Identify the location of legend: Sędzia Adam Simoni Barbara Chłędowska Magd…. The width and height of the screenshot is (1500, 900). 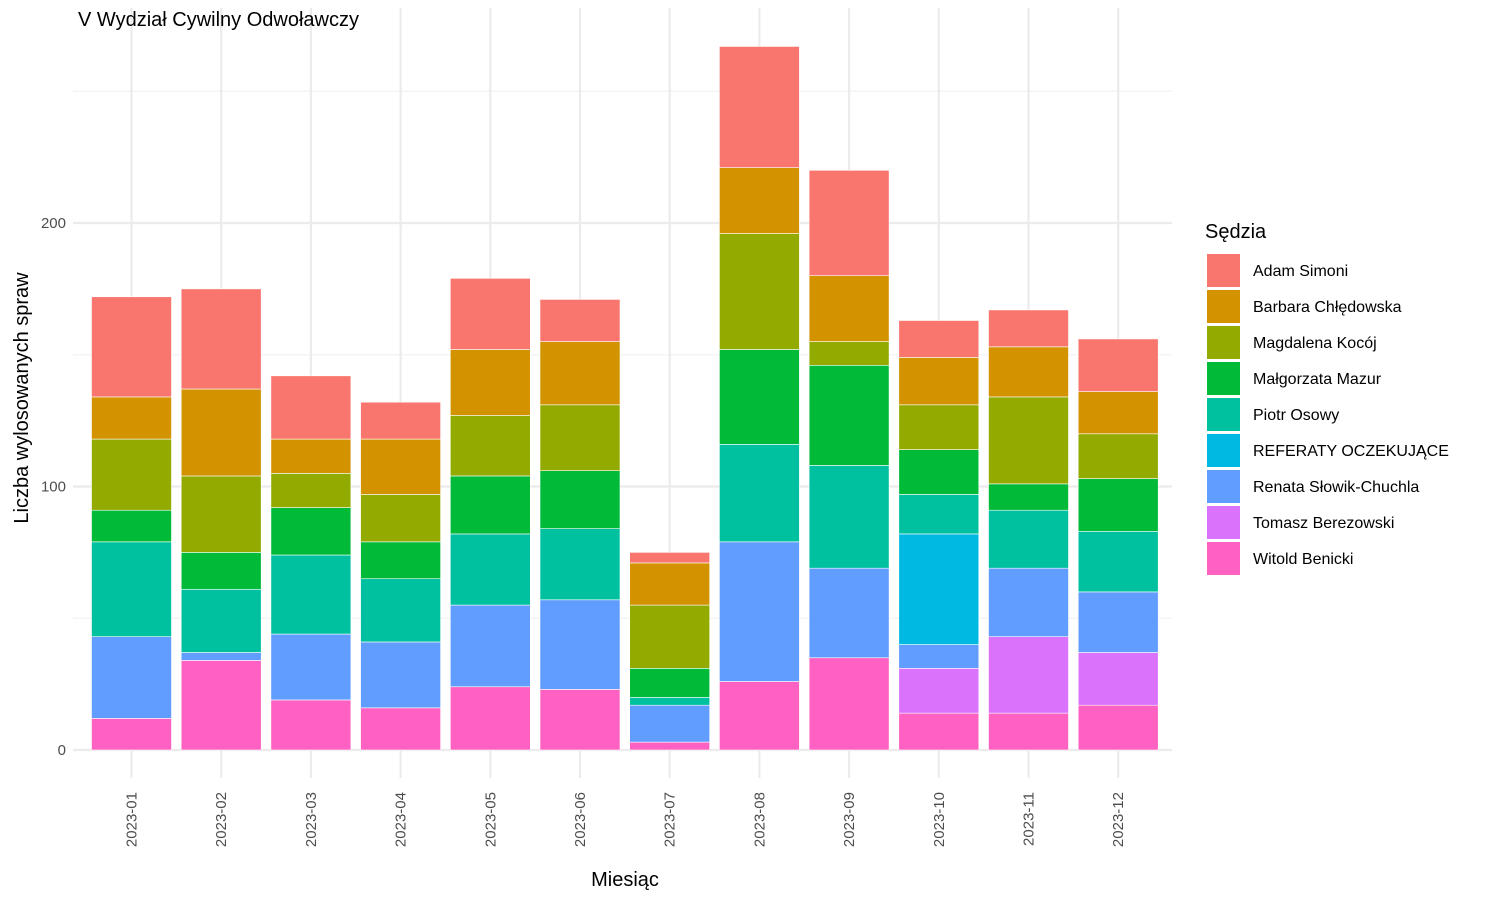
(1327, 398).